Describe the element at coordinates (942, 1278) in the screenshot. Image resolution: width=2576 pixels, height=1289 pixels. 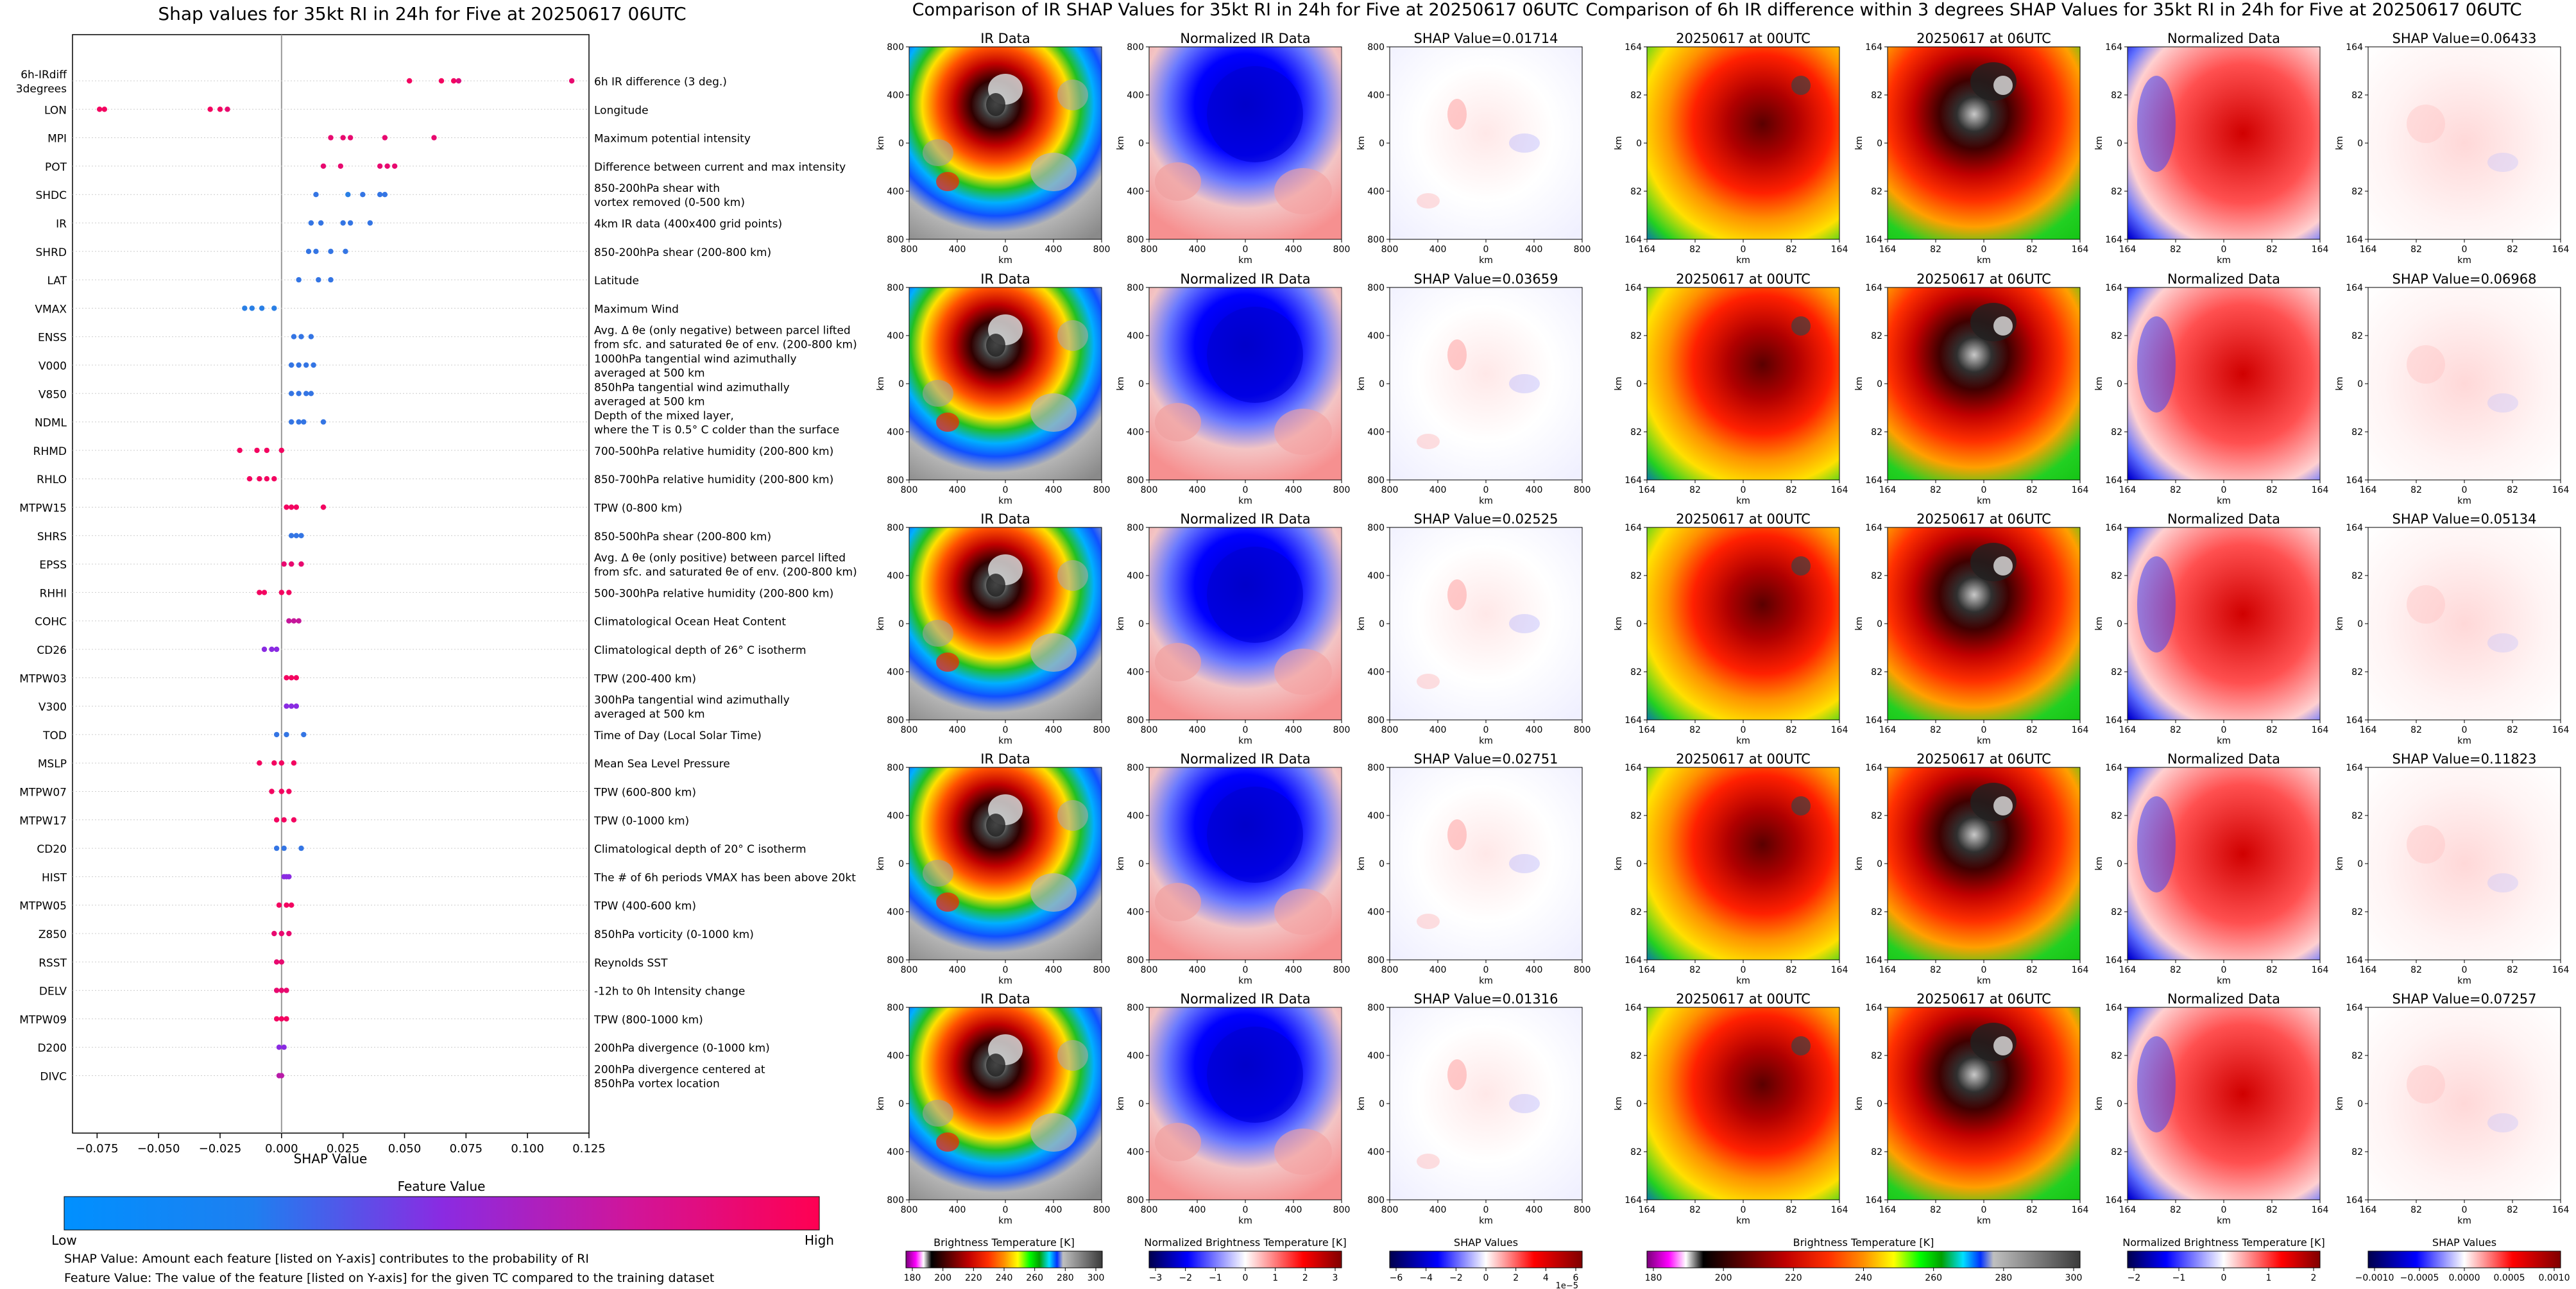
I see `colorbar-tick-label: 200` at that location.